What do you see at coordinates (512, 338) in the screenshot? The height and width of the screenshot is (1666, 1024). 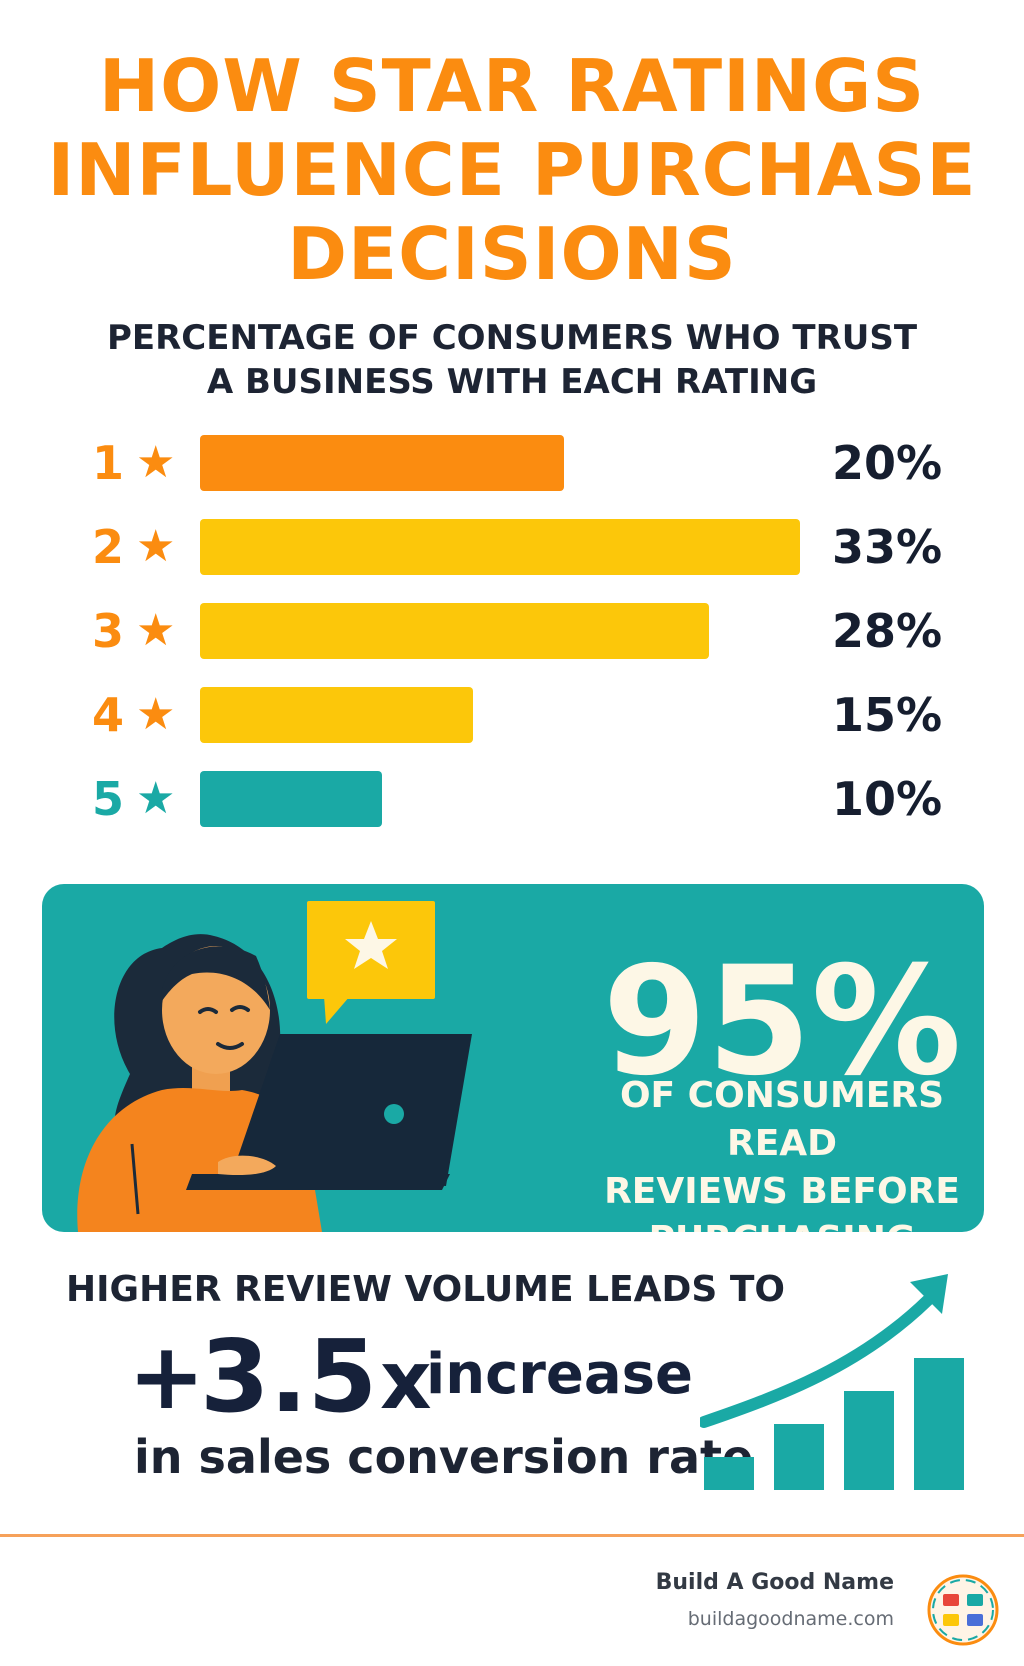 I see `subtitle-line-1: PERCENTAGE OF CONSUMERS WHO TRUST` at bounding box center [512, 338].